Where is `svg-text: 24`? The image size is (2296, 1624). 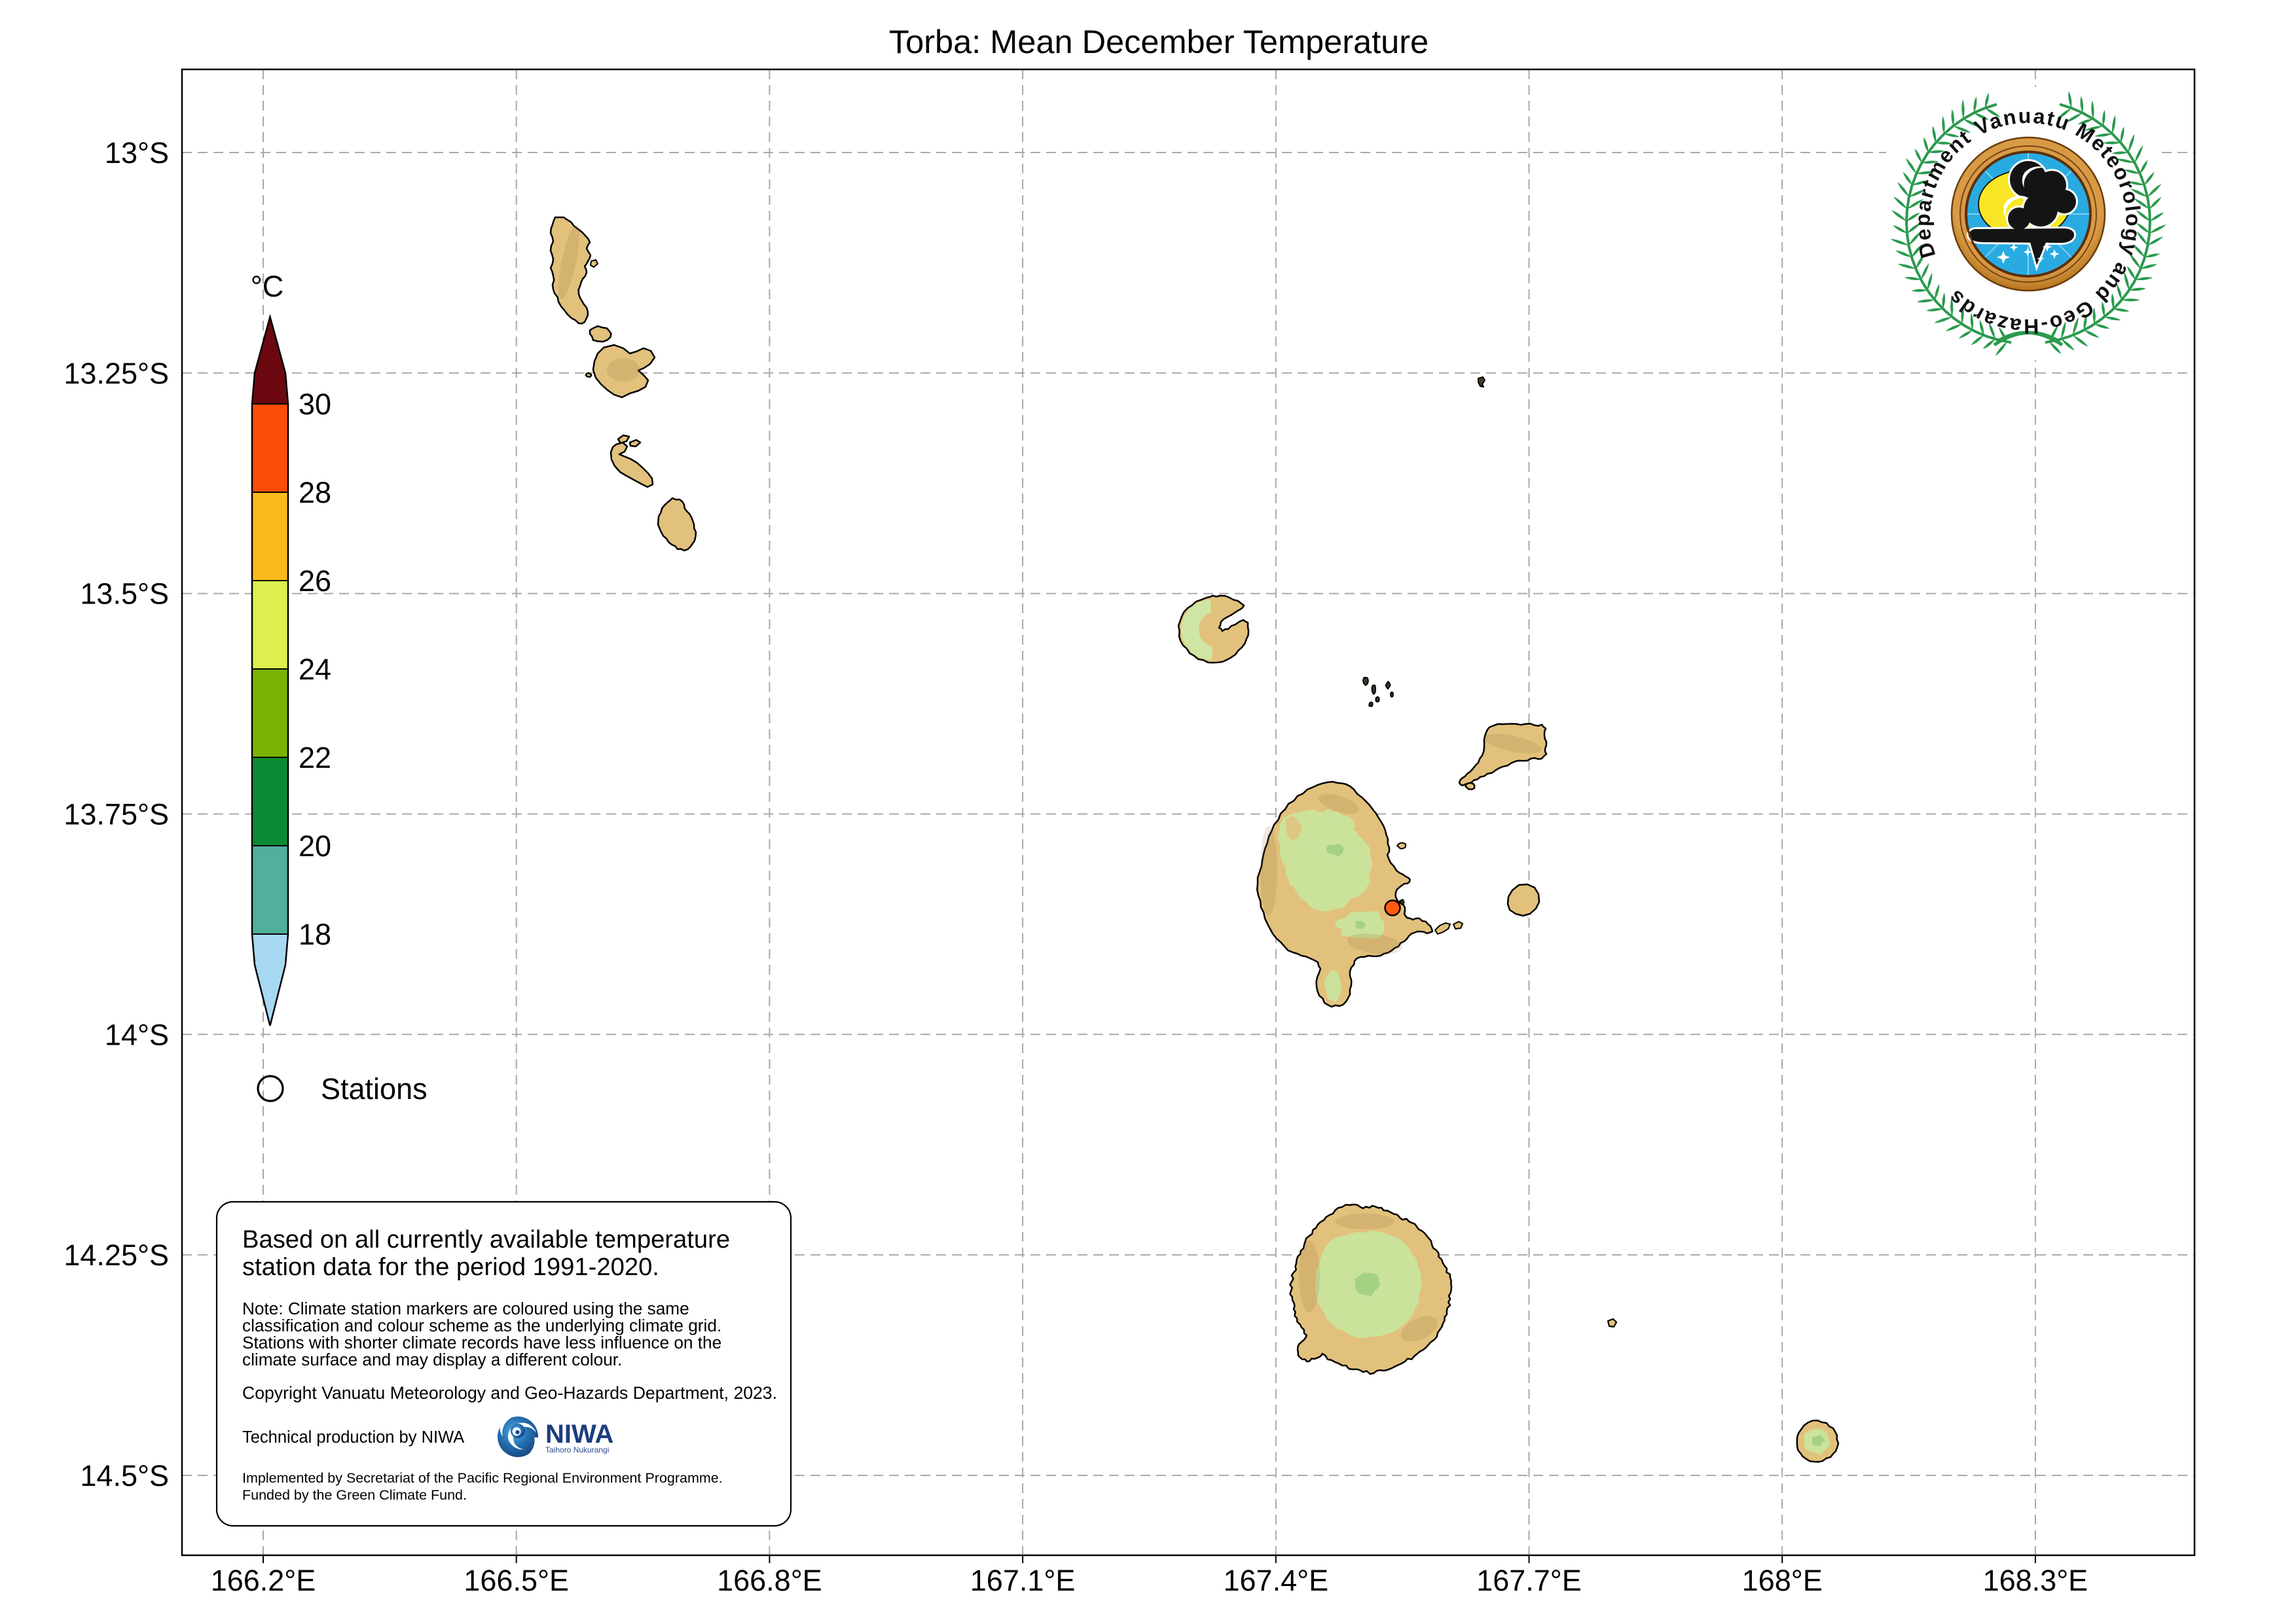
svg-text: 24 is located at coordinates (315, 669).